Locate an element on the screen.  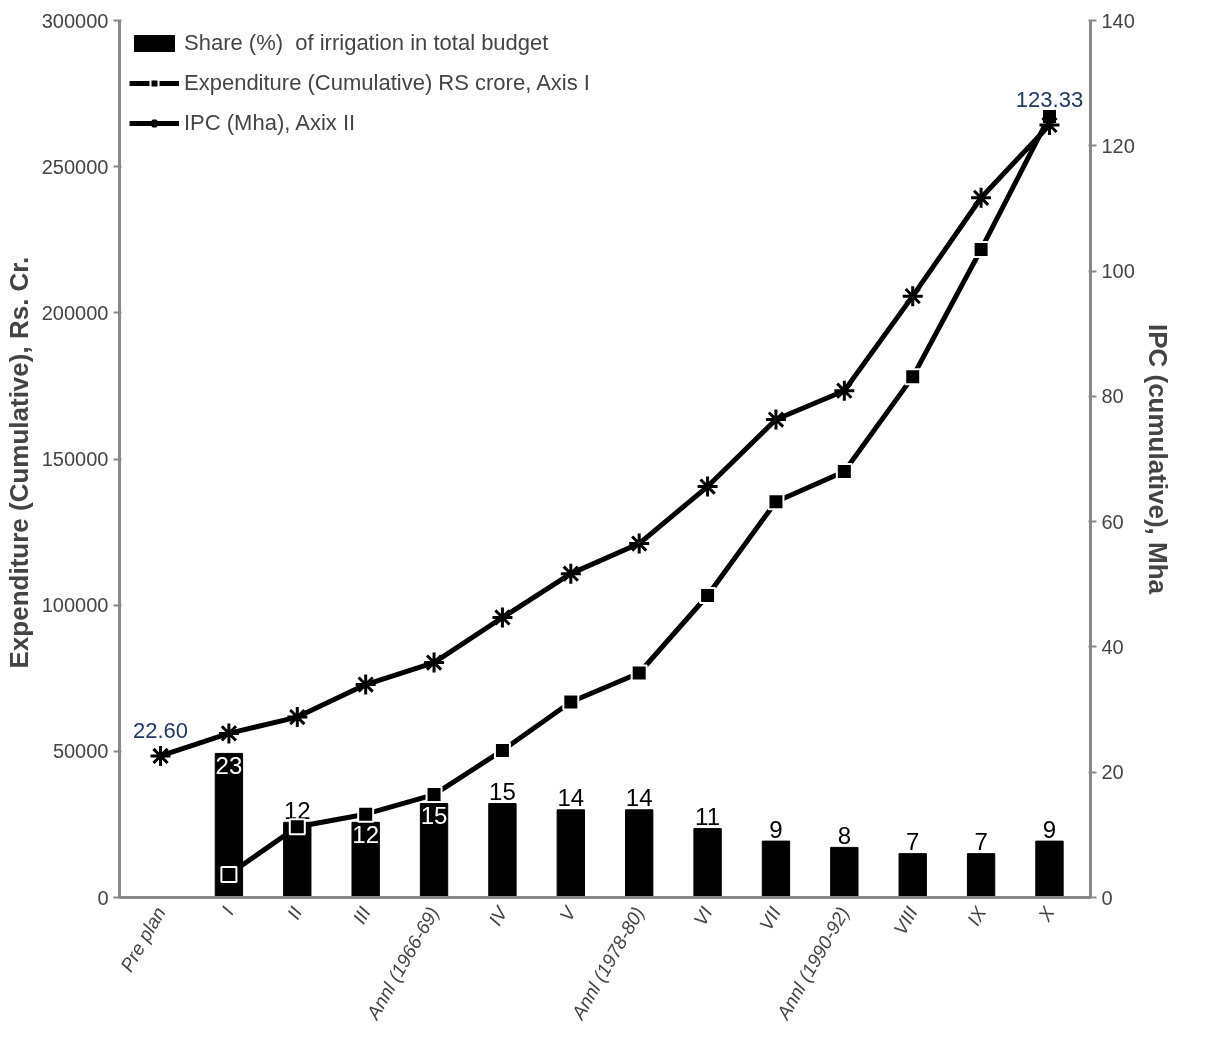
y2-tick-label: 140 is located at coordinates (1118, 20).